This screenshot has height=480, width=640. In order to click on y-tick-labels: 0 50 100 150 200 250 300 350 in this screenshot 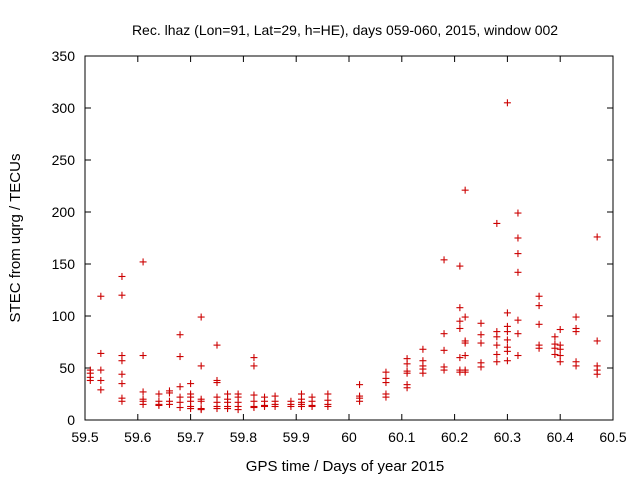, I will do `click(64, 238)`.